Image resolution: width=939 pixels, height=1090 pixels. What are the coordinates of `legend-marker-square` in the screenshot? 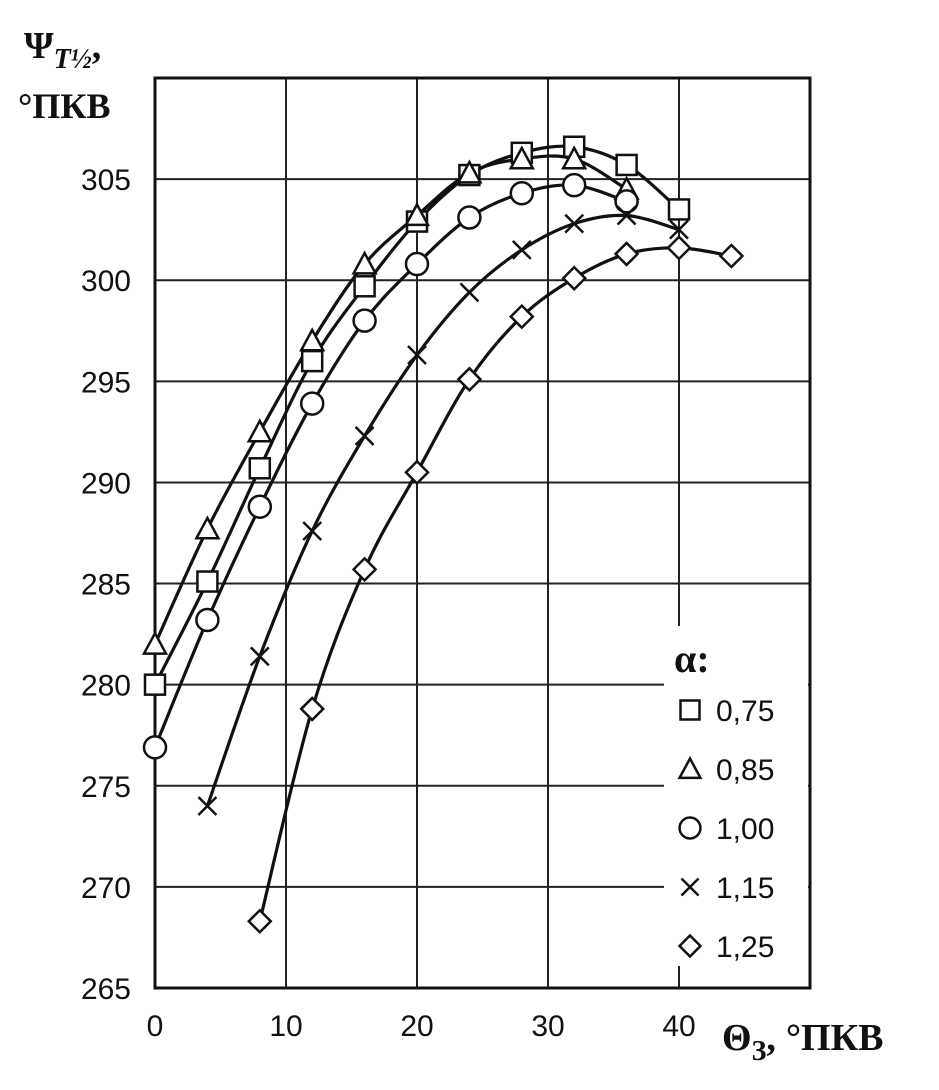 It's located at (690, 710).